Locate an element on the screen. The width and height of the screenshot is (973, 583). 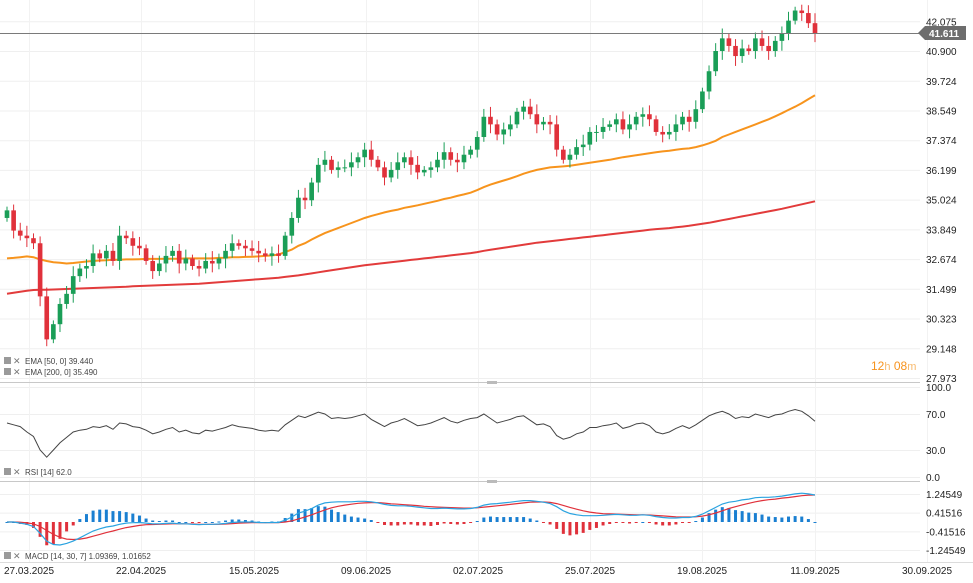
legend-ema200: ✕ EMA [200, 0] 35.490 is located at coordinates (51, 372).